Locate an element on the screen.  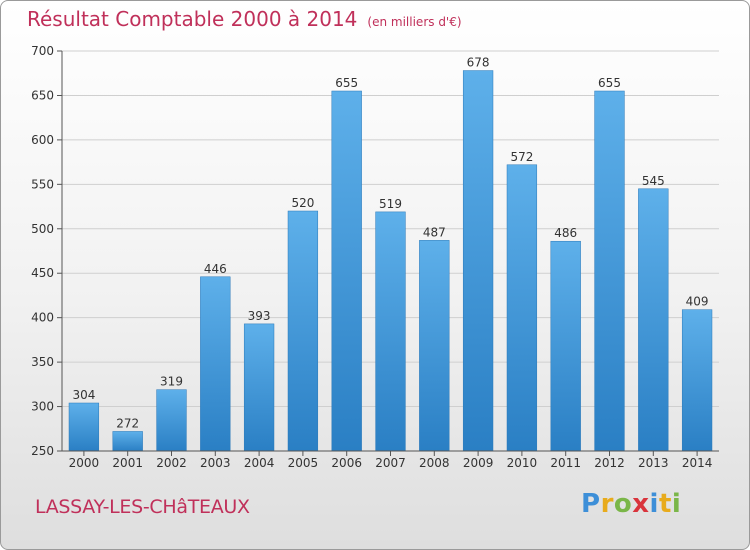
x-tick-label: 2005 is located at coordinates (303, 463).